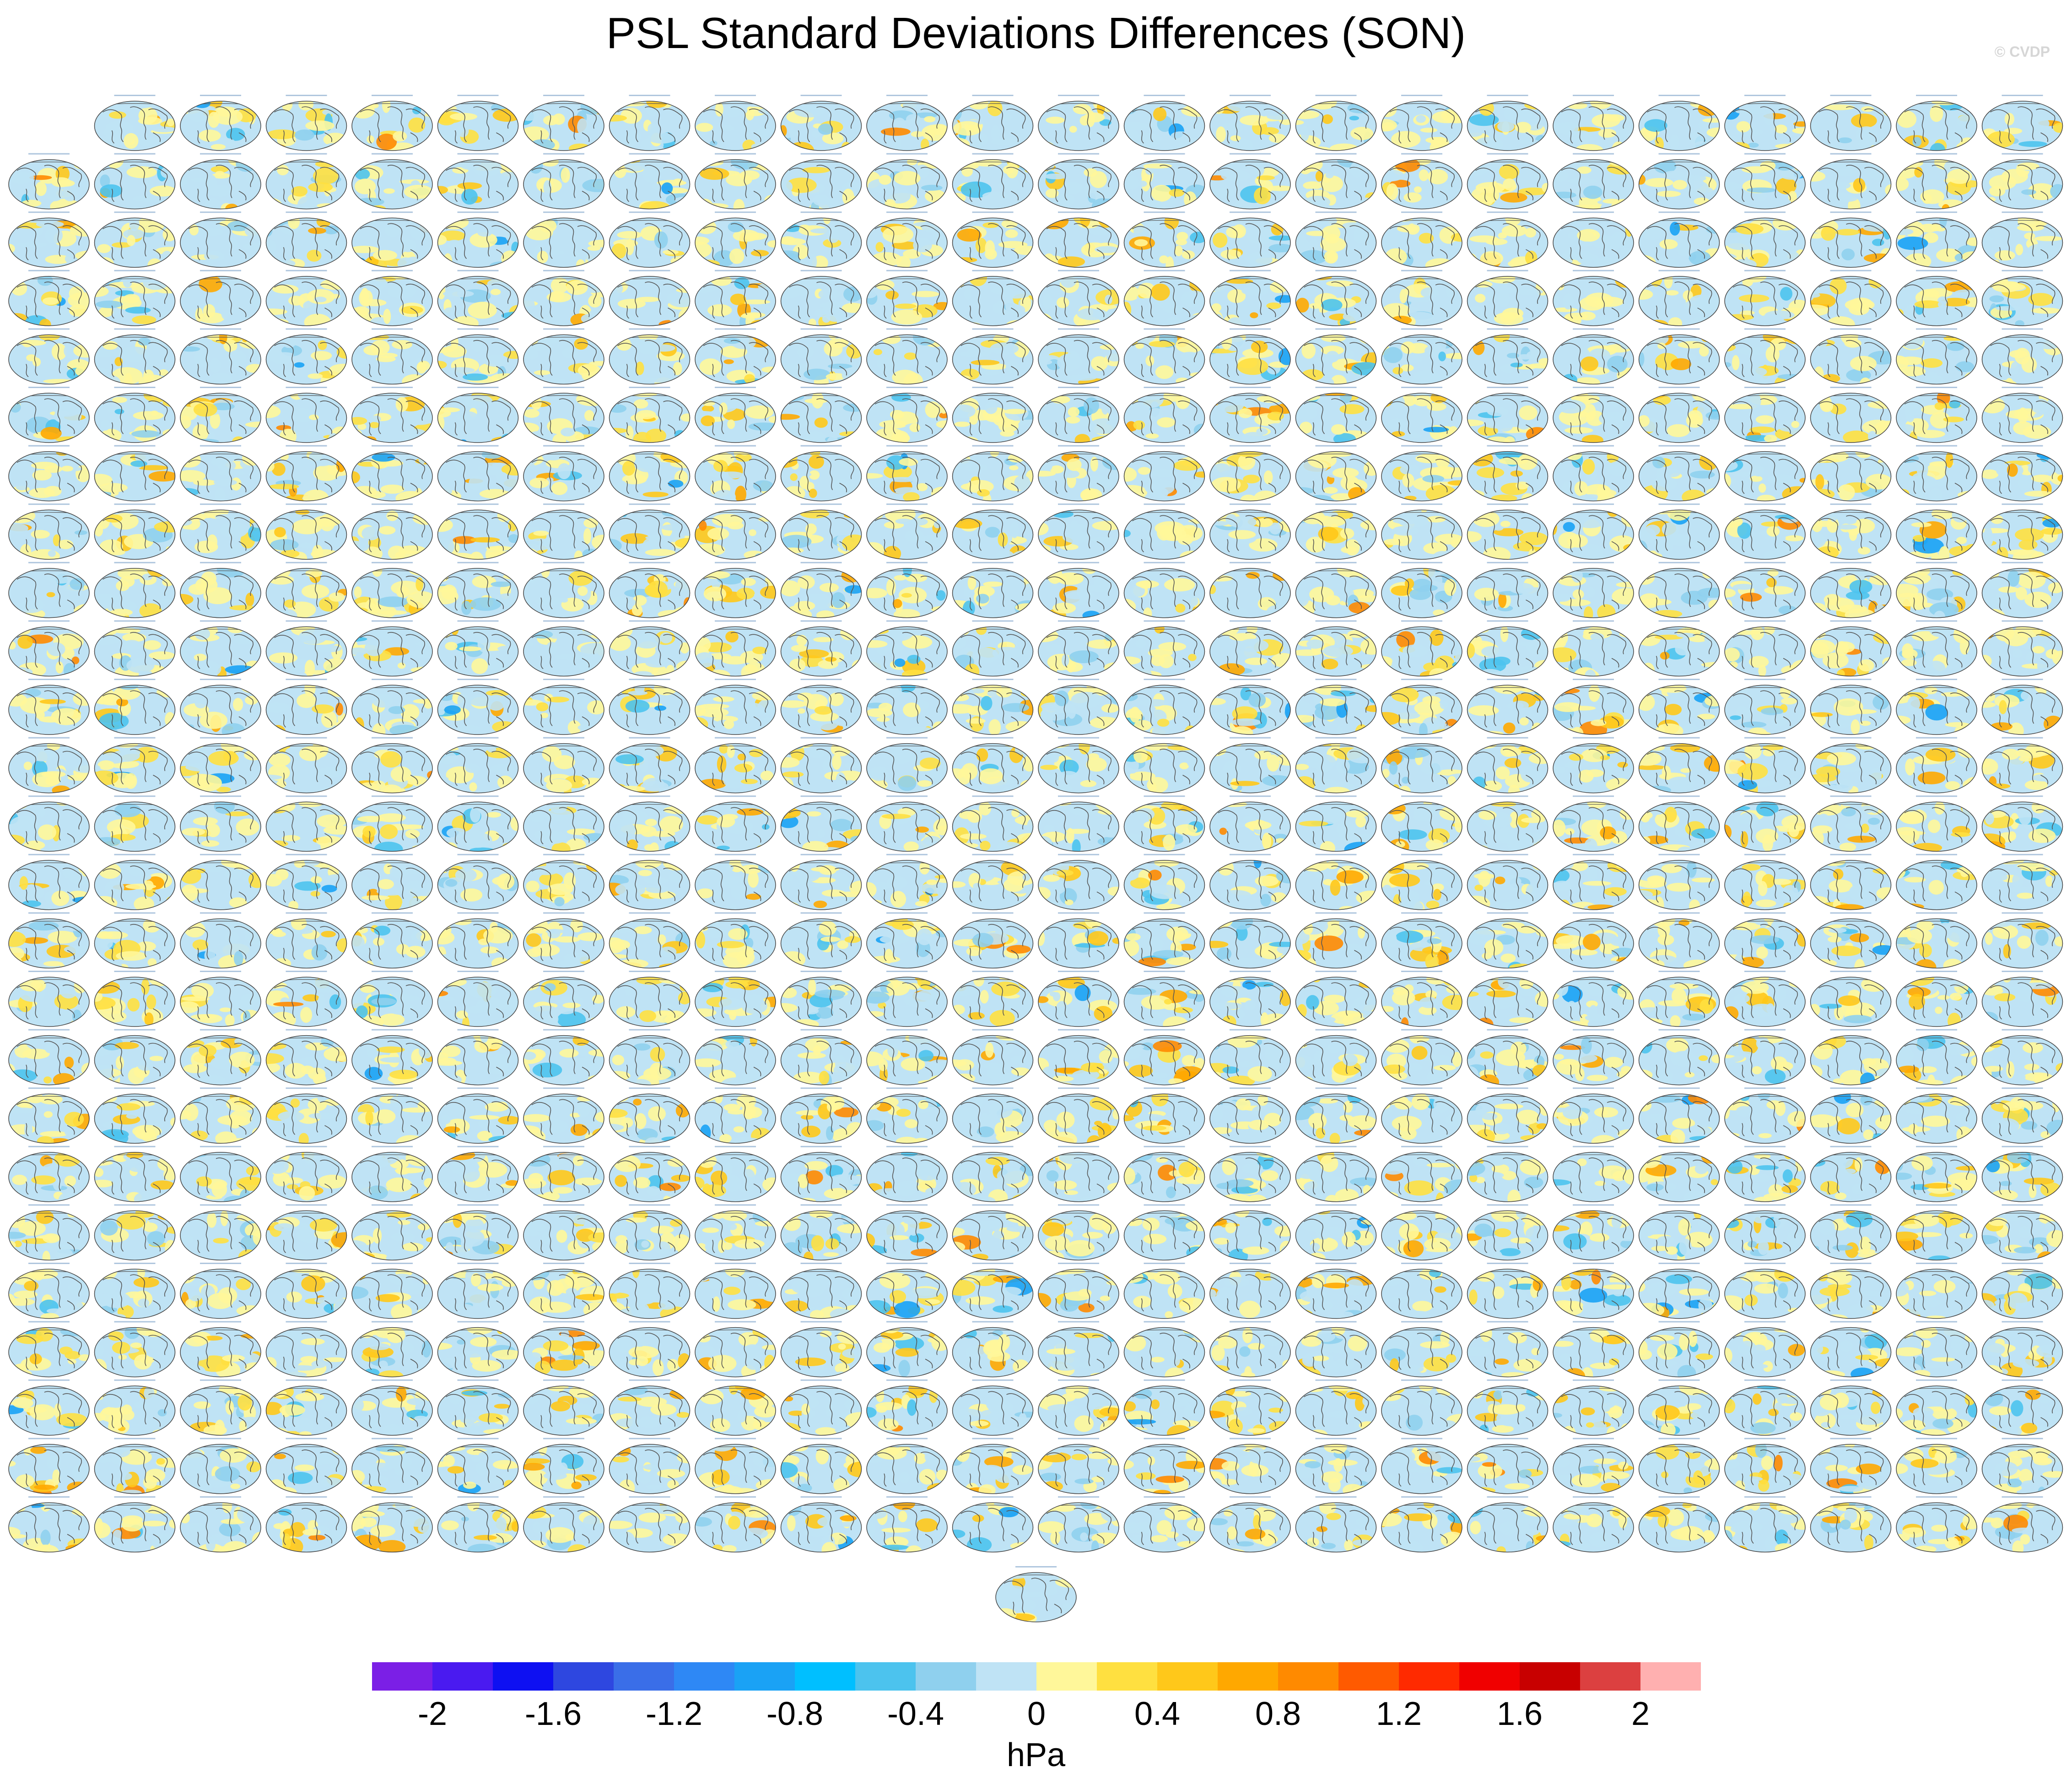 This screenshot has height=1778, width=2072. What do you see at coordinates (795, 1714) in the screenshot?
I see `colorbar-tick-label: -0.8` at bounding box center [795, 1714].